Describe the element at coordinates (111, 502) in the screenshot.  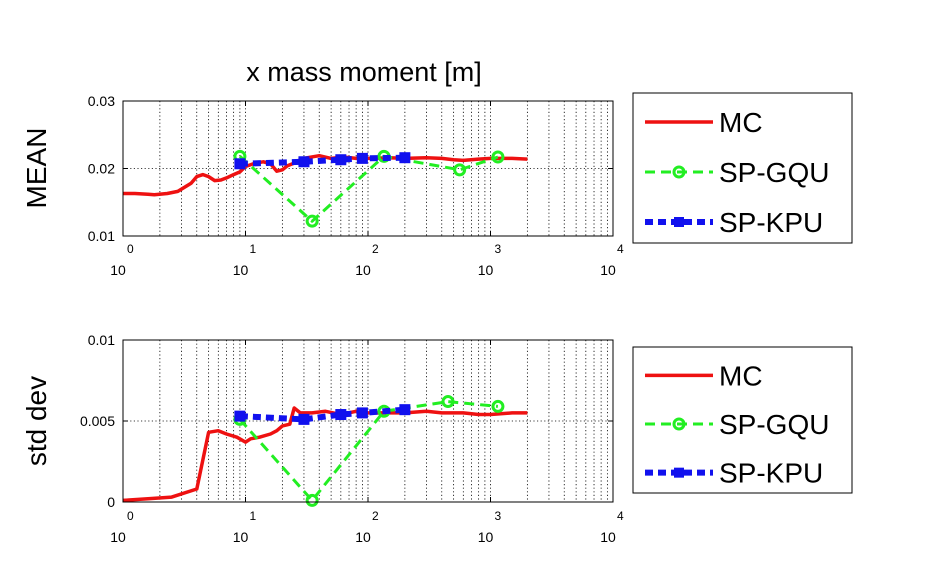
I see `y-tick-label: 0` at that location.